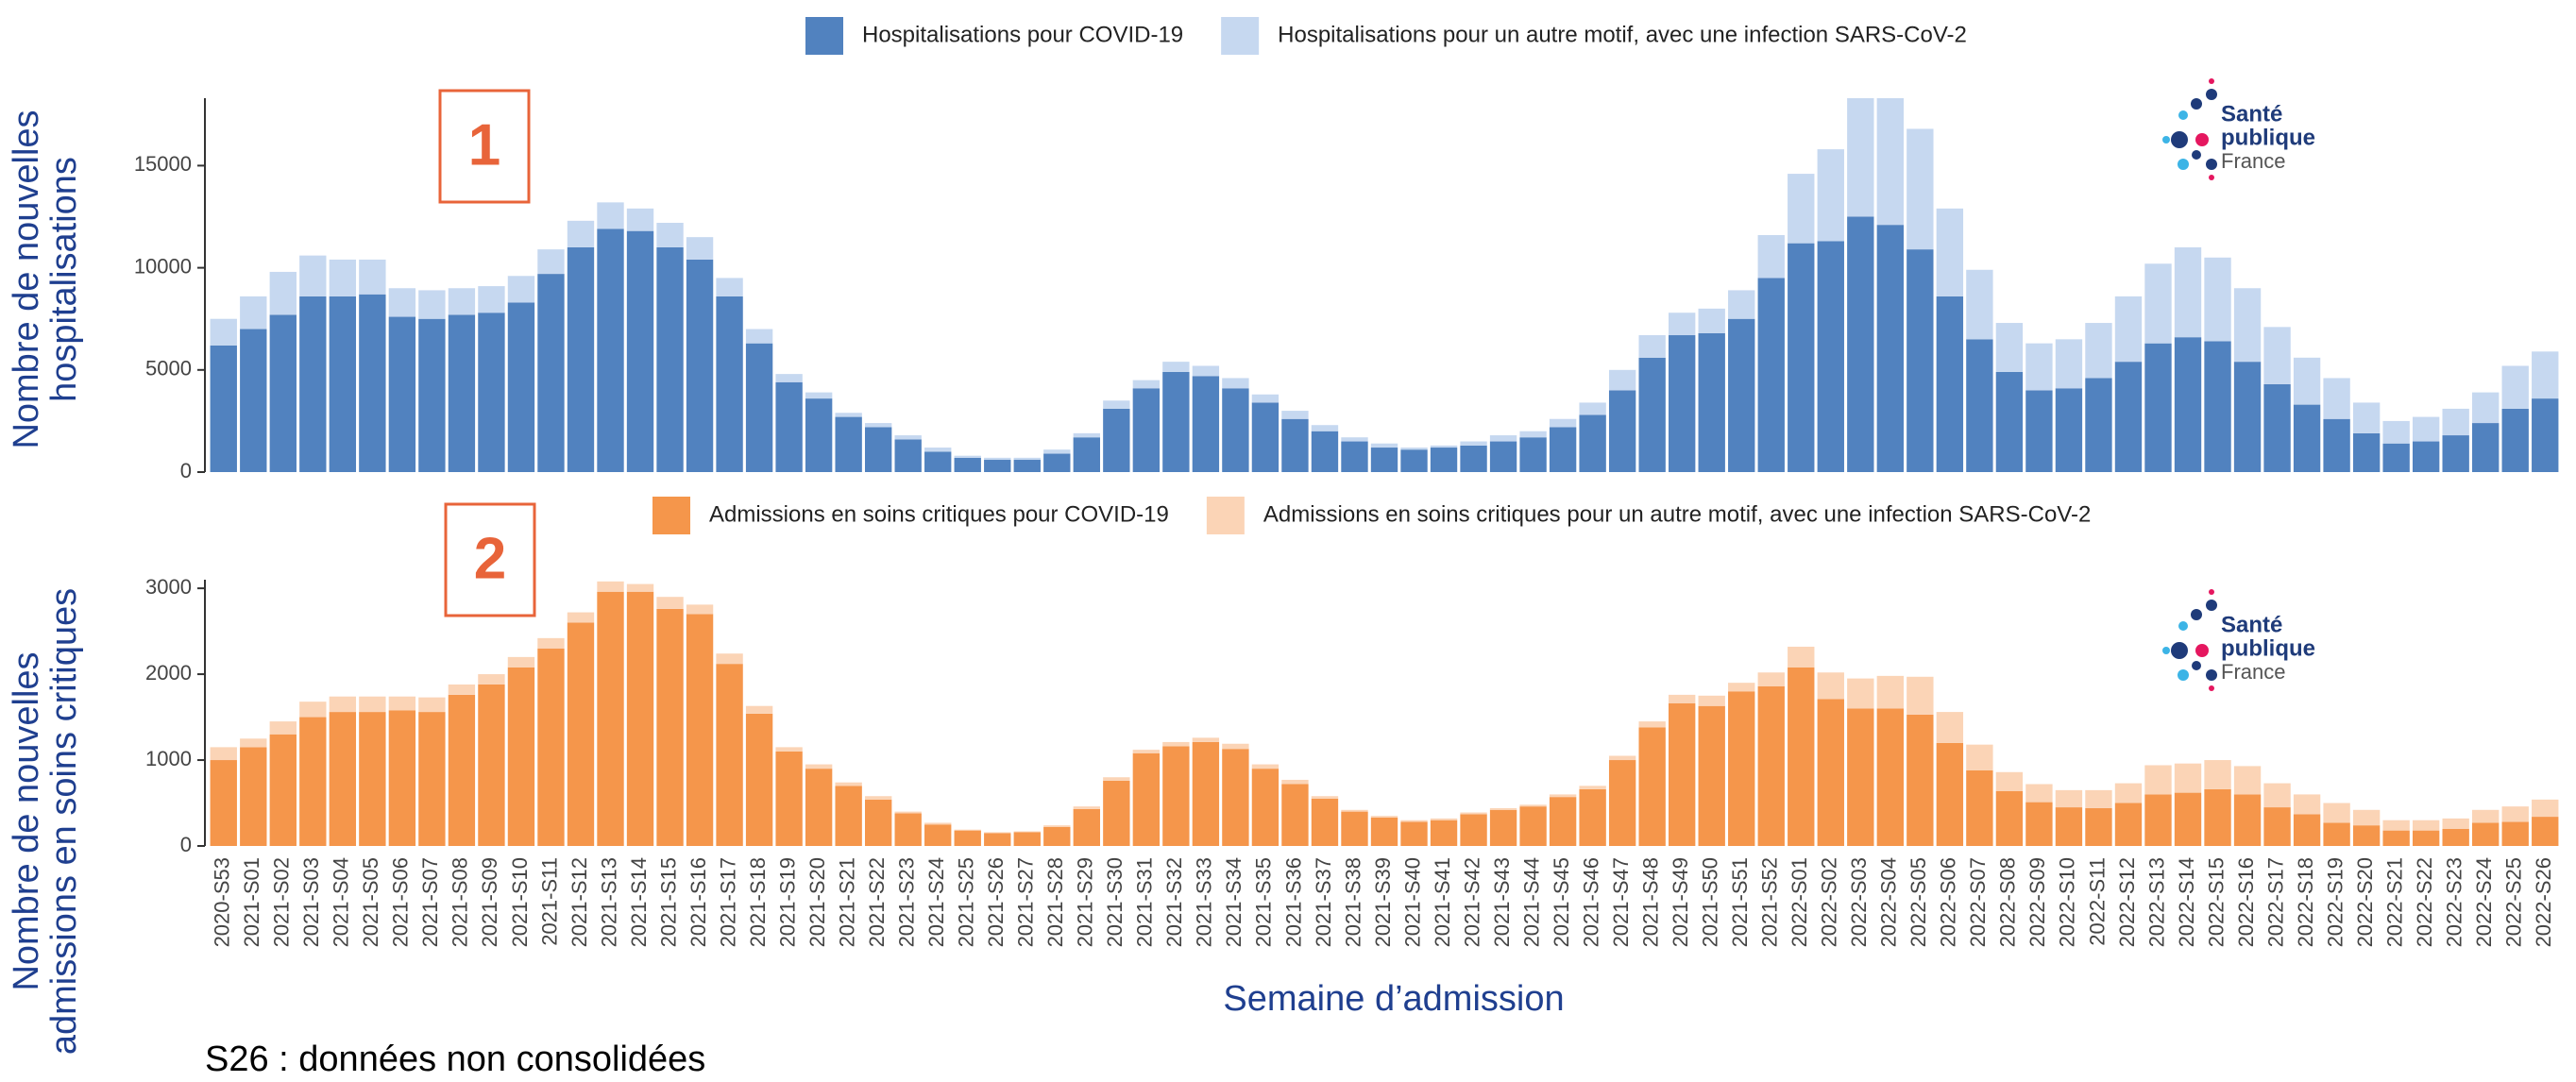  I want to click on x-tick-label: 2021-S06, so click(401, 902).